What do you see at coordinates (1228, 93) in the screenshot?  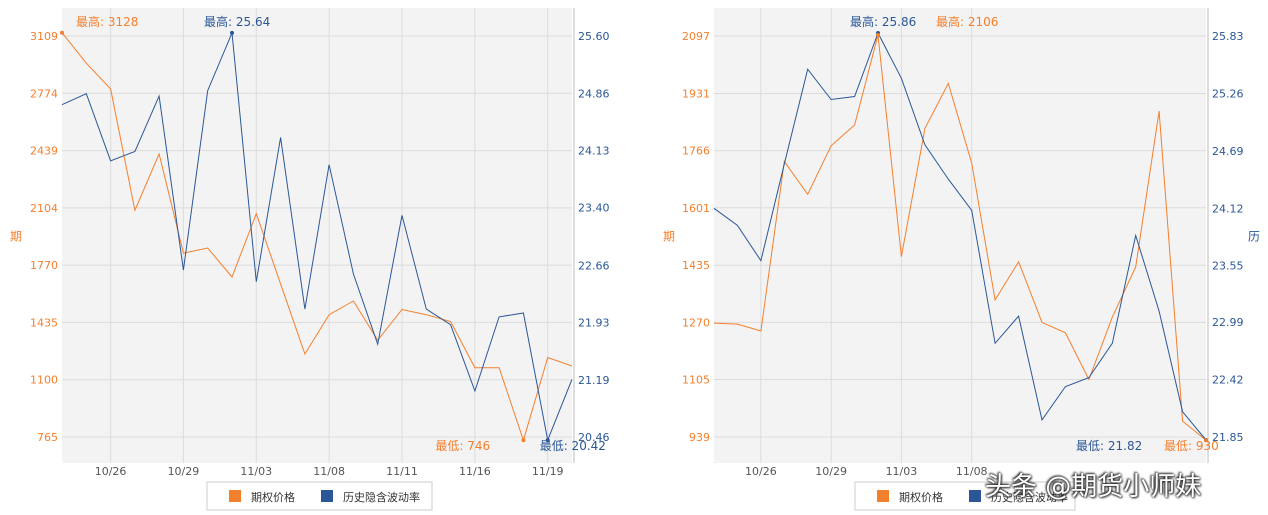 I see `y-tick-right: 25.26` at bounding box center [1228, 93].